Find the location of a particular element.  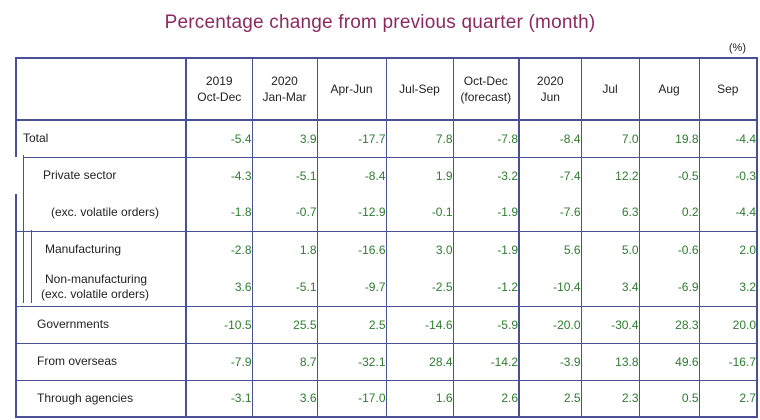

table-cell: 1.6 is located at coordinates (419, 398).